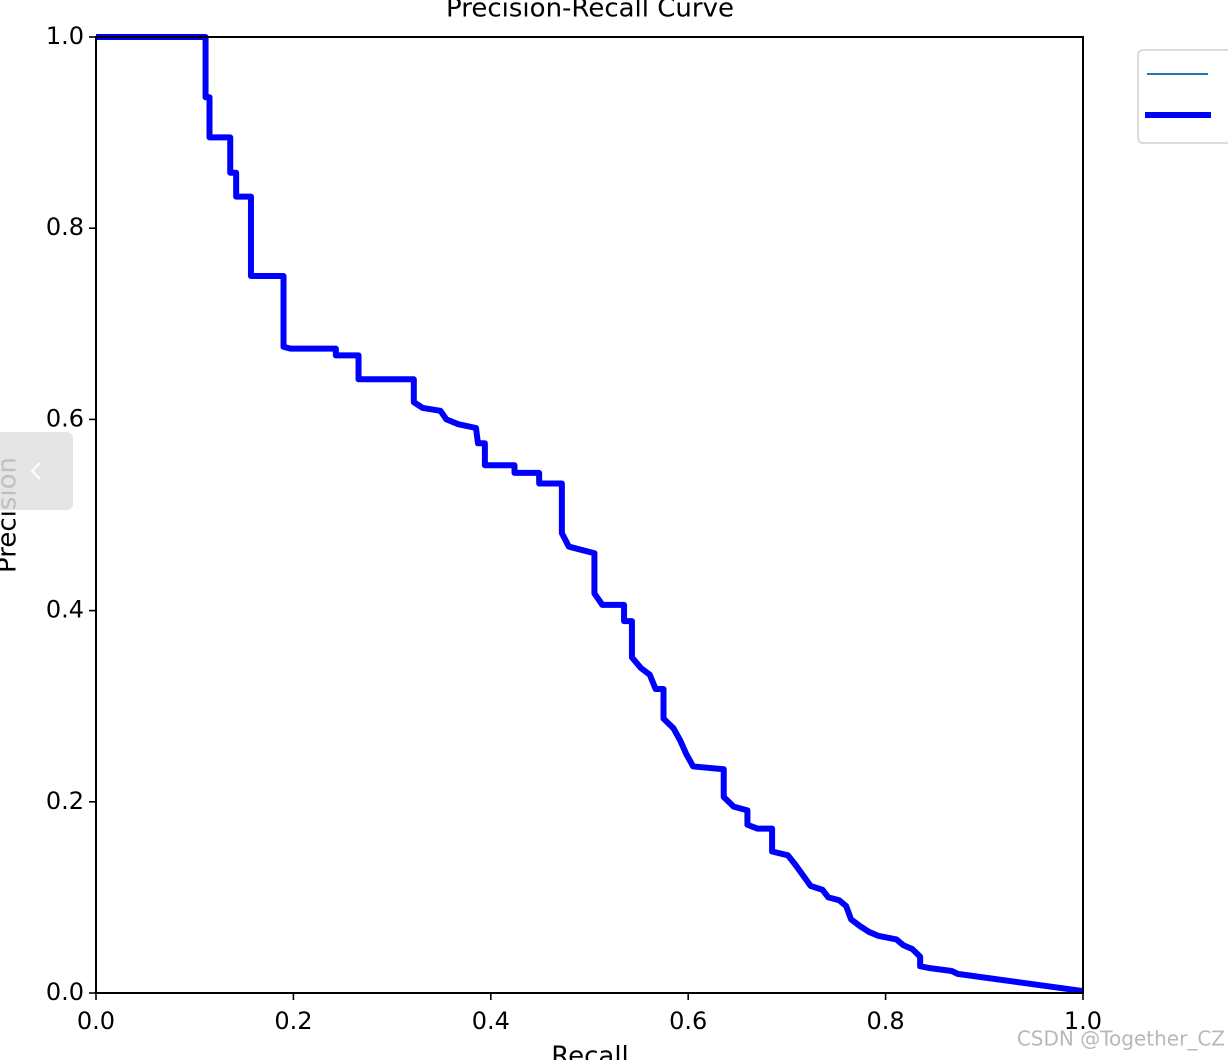 This screenshot has width=1228, height=1060. Describe the element at coordinates (65, 801) in the screenshot. I see `y-tick-label: 0.2` at that location.